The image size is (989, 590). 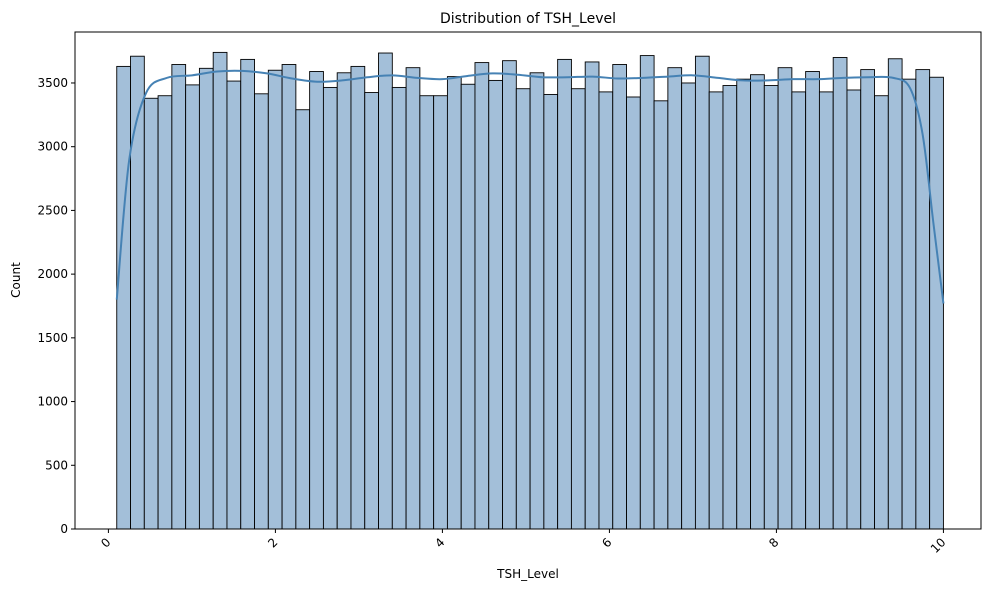 I want to click on chart-title: Distribution of TSH_Level, so click(x=528, y=19).